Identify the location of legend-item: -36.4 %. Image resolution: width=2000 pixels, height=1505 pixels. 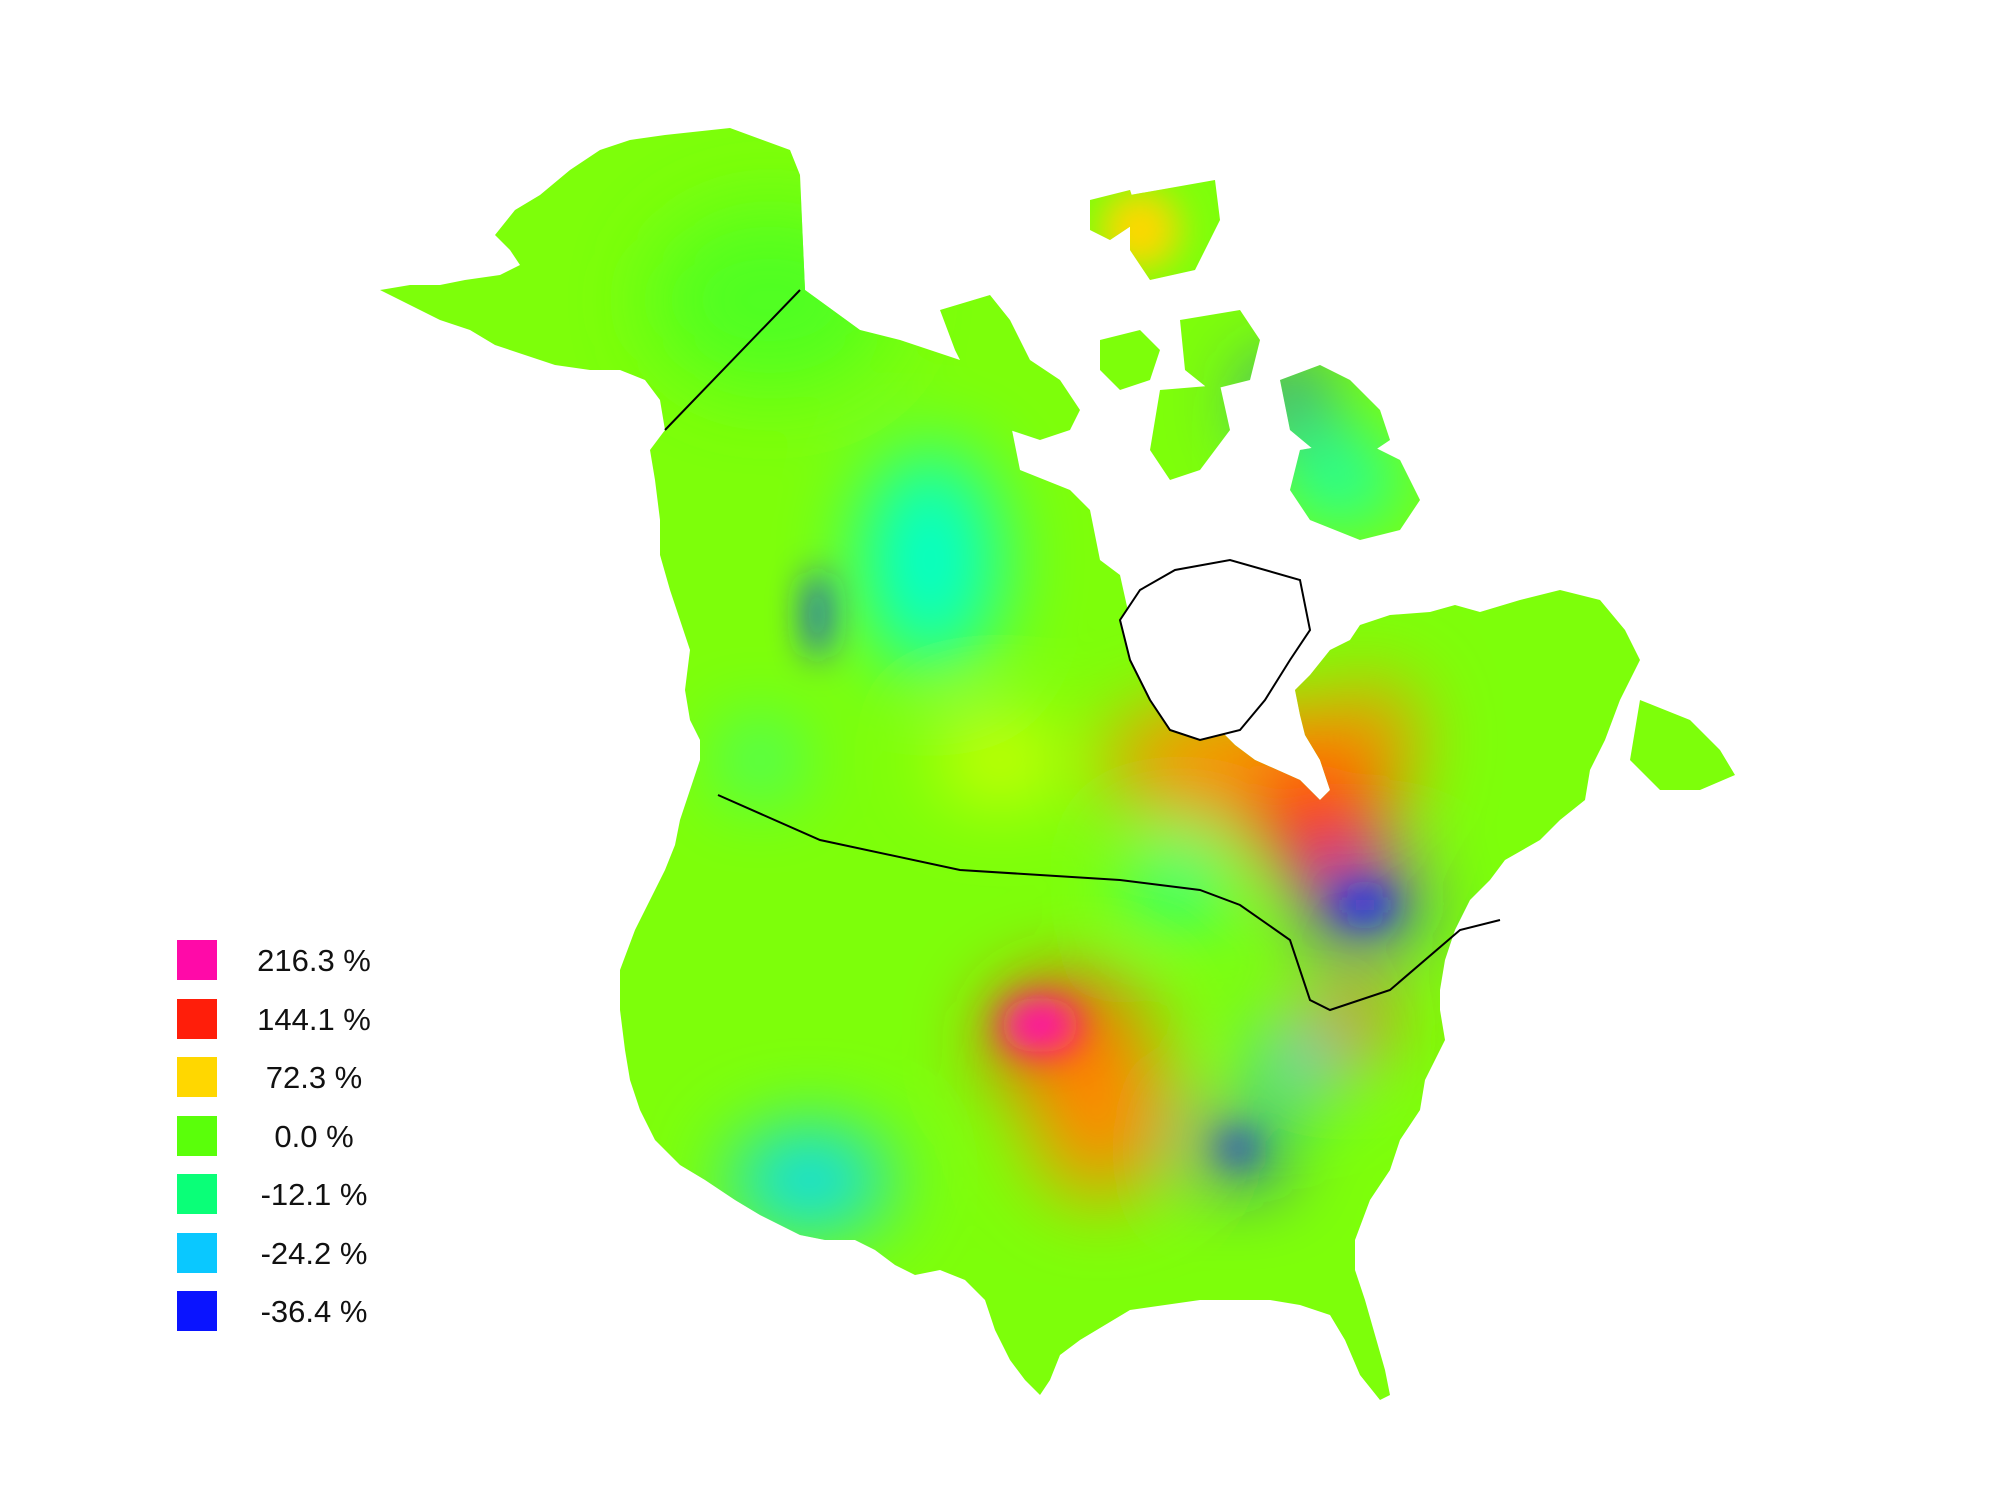
(287, 1312).